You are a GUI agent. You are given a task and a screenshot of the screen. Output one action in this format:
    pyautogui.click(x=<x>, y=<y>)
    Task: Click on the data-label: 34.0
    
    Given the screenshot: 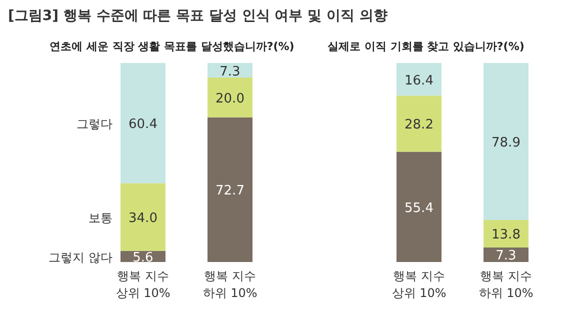 What is the action you would take?
    pyautogui.click(x=143, y=218)
    